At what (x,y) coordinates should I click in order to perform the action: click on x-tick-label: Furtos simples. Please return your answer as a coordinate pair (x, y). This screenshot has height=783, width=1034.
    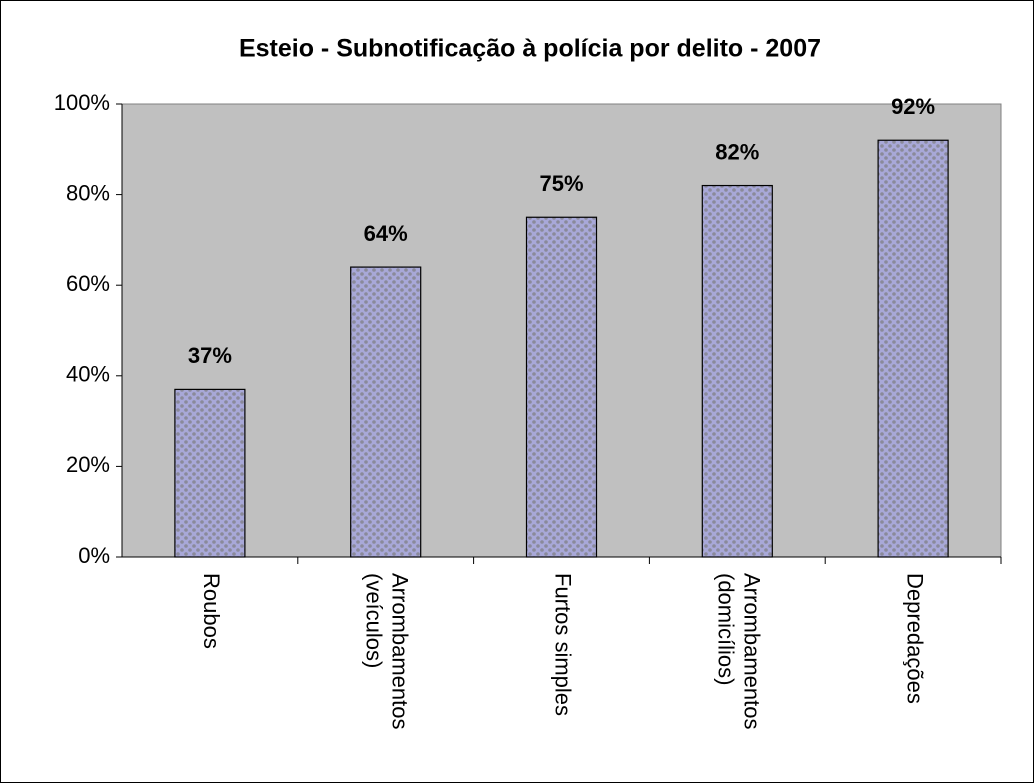
    Looking at the image, I should click on (563, 644).